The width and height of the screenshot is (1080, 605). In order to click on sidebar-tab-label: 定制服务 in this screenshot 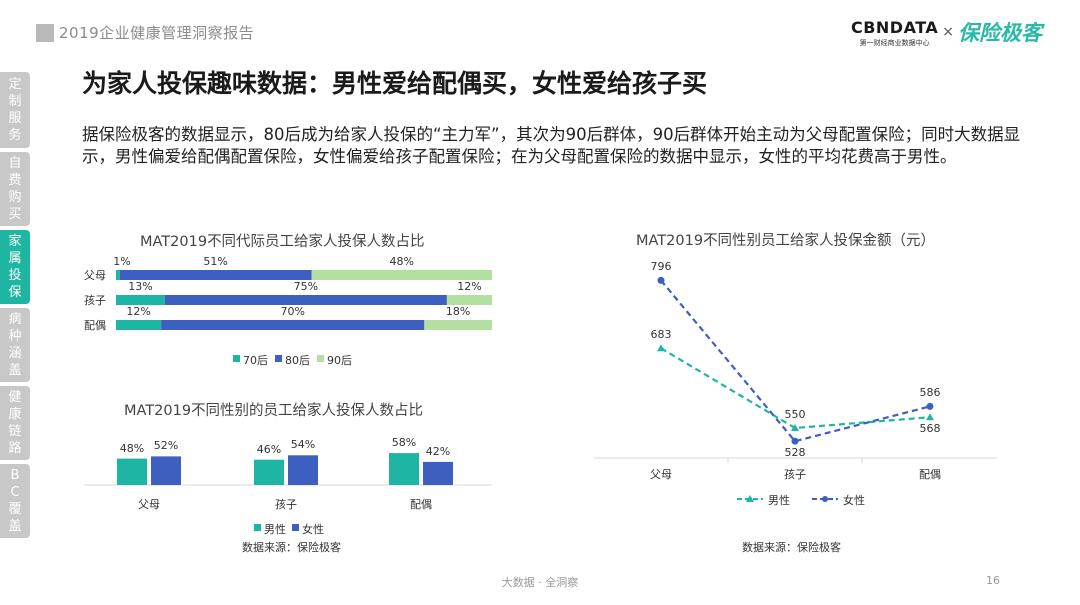, I will do `click(15, 110)`.